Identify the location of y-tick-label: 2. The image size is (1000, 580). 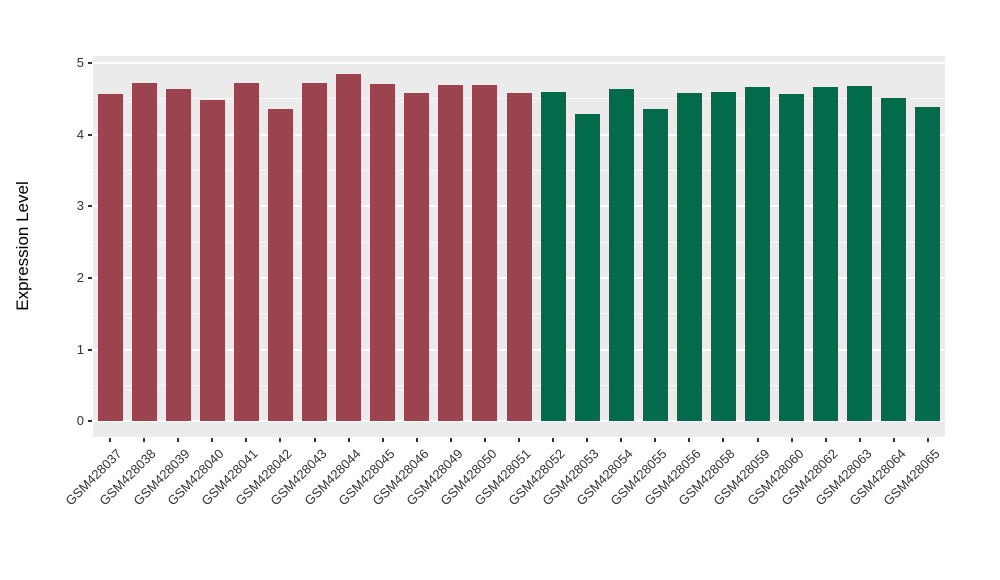
(80, 277).